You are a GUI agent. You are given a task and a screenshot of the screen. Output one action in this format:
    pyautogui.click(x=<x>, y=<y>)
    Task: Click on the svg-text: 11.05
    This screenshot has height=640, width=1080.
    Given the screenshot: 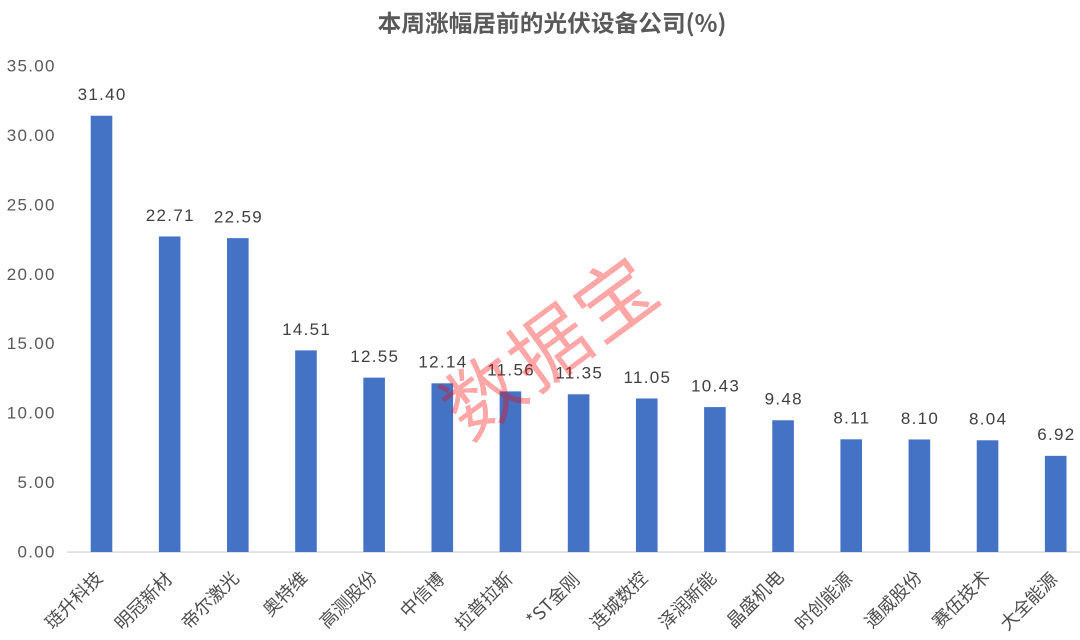 What is the action you would take?
    pyautogui.click(x=648, y=377)
    